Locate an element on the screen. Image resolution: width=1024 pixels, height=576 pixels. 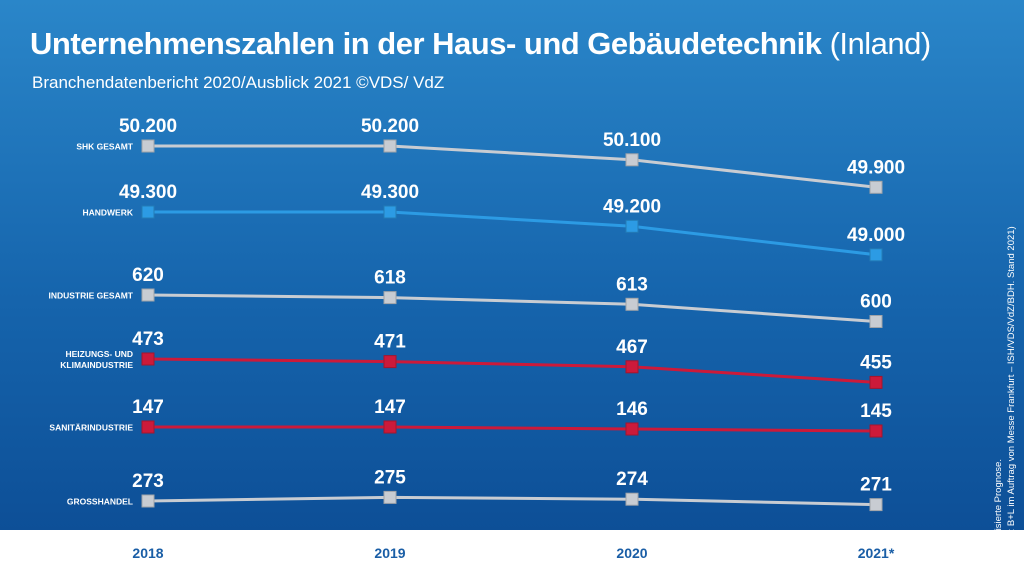
data-label-sanitaerindustrie-3: 146 is located at coordinates (632, 409).